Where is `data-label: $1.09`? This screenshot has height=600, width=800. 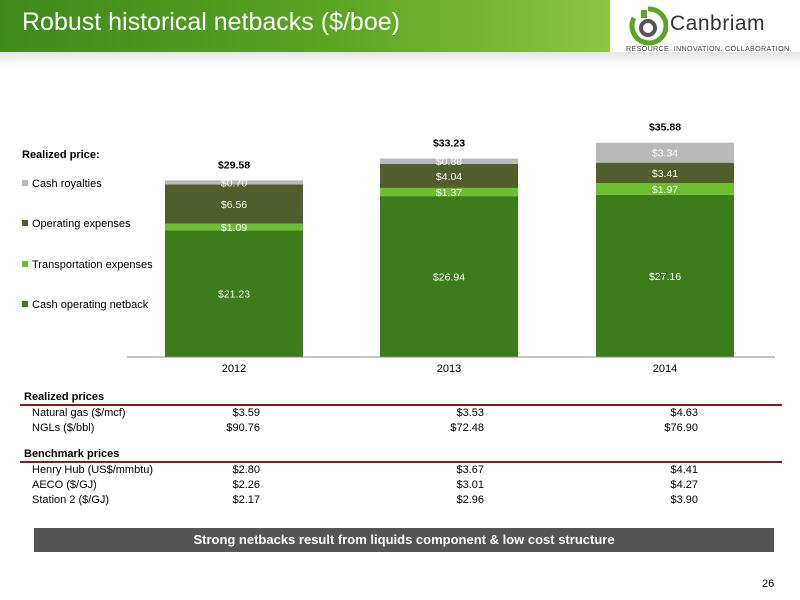
data-label: $1.09 is located at coordinates (234, 228).